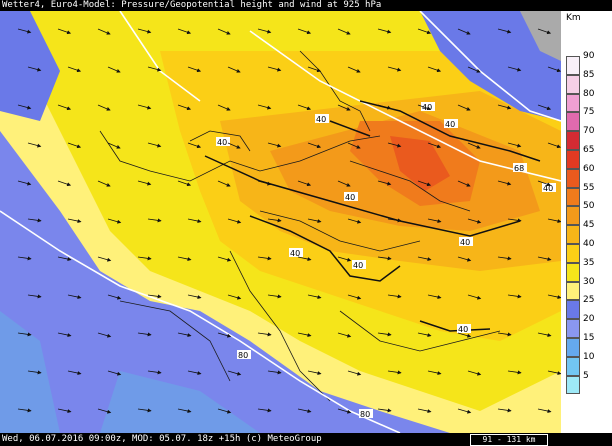 This screenshot has height=446, width=612. Describe the element at coordinates (589, 112) in the screenshot. I see `legend-label: 75` at that location.